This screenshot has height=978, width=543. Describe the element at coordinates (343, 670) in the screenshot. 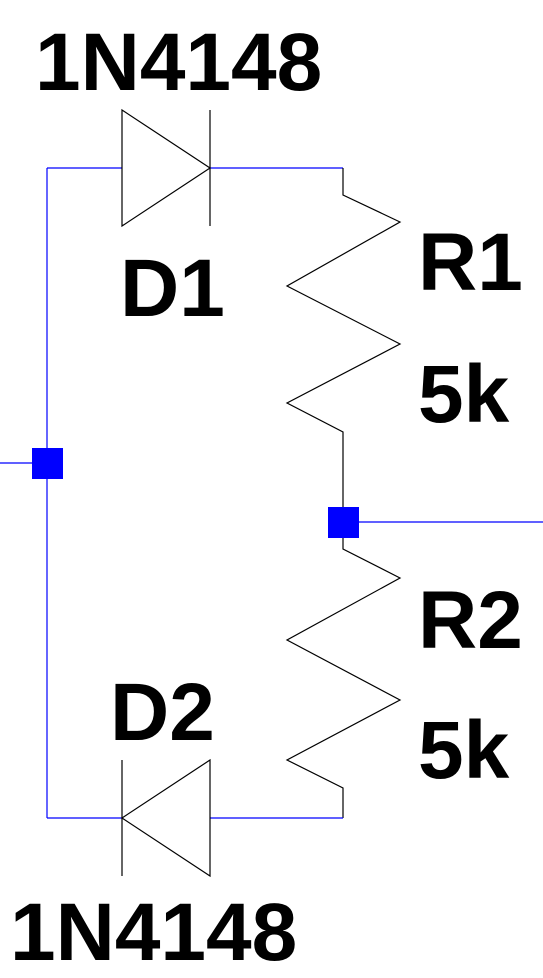

I see `resistor-r2-symbol` at that location.